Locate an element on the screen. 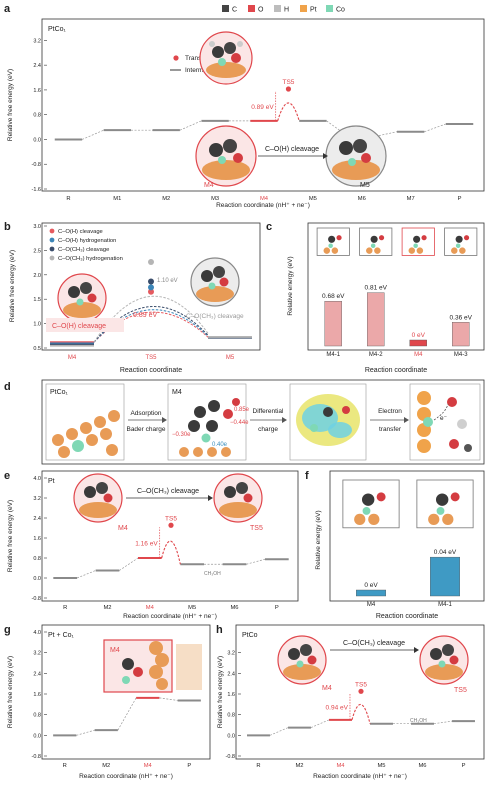 The height and width of the screenshot is (787, 492). panel-f-ylabel: Relative energy (eV) is located at coordinates (318, 539).